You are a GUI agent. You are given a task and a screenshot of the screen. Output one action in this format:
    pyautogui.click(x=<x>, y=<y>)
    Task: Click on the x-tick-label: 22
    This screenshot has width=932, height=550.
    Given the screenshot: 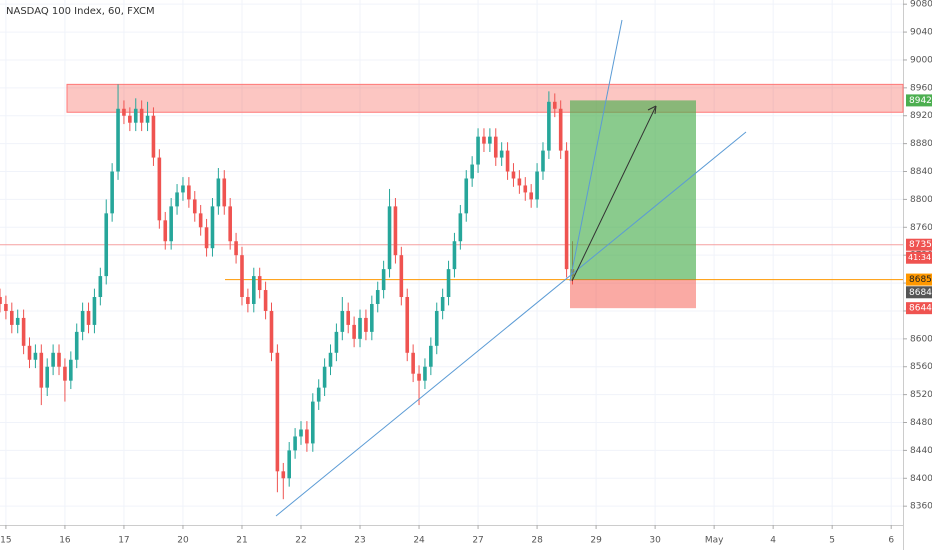 What is the action you would take?
    pyautogui.click(x=300, y=541)
    